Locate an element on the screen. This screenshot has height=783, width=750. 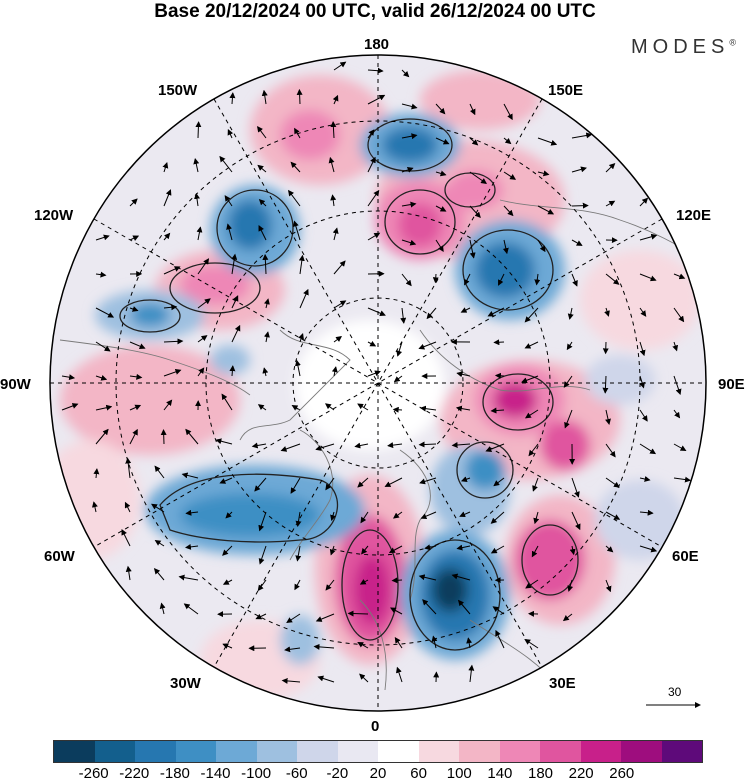
label-30e: 30E is located at coordinates (562, 683).